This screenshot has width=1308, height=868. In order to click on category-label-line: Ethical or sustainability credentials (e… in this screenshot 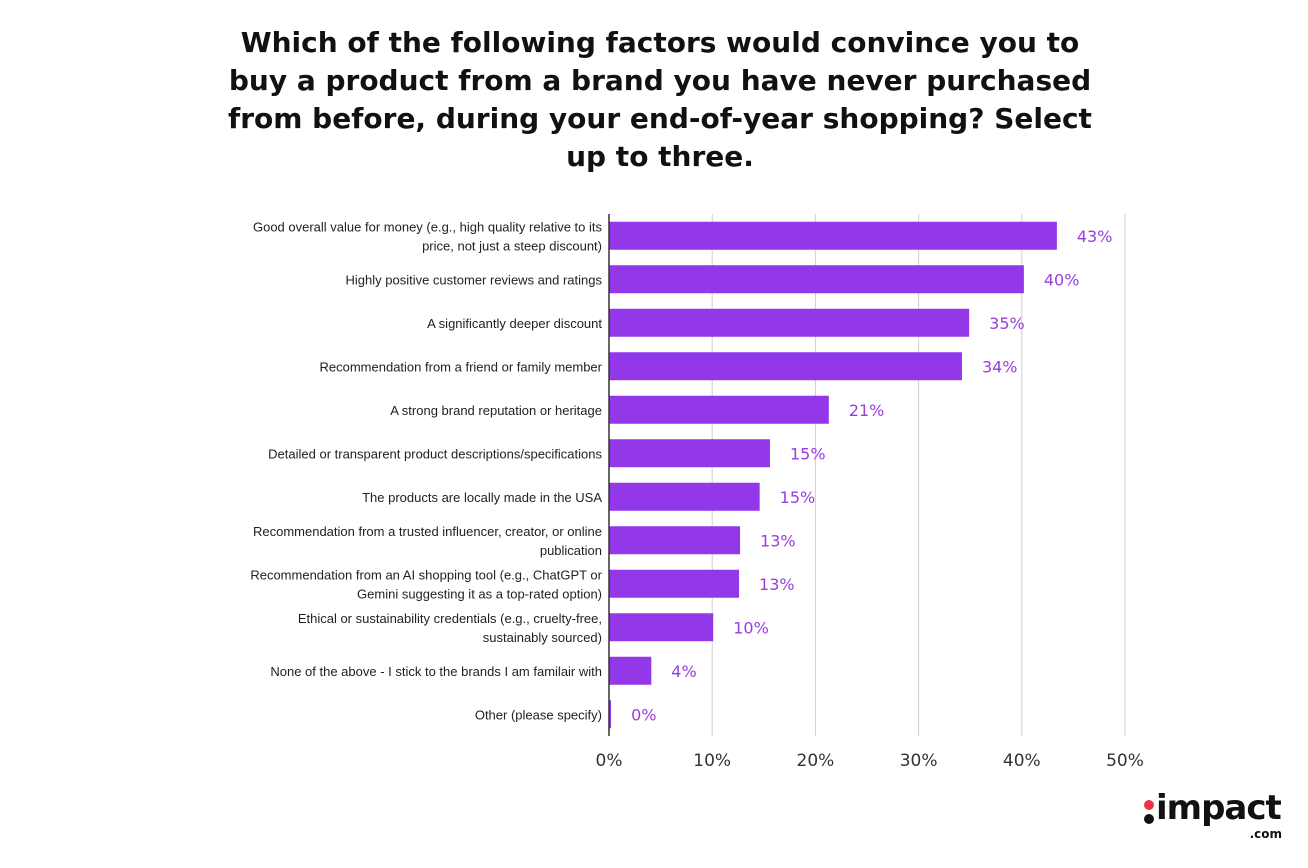, I will do `click(450, 618)`.